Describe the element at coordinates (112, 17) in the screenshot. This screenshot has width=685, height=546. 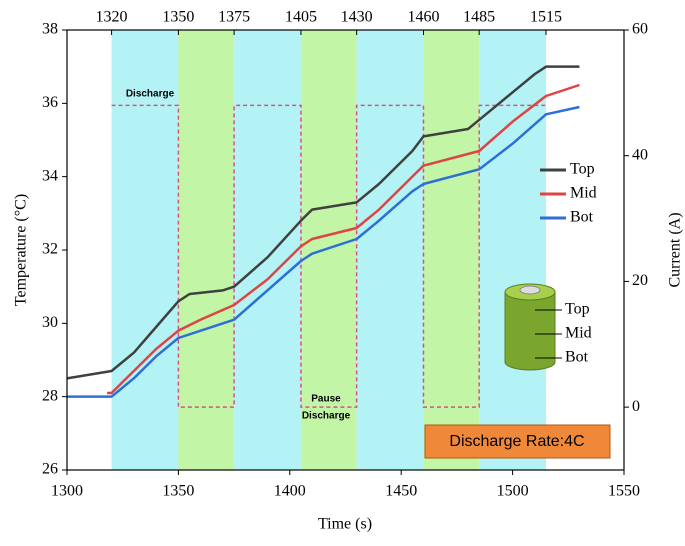
I see `x2-tick-label: 1320` at that location.